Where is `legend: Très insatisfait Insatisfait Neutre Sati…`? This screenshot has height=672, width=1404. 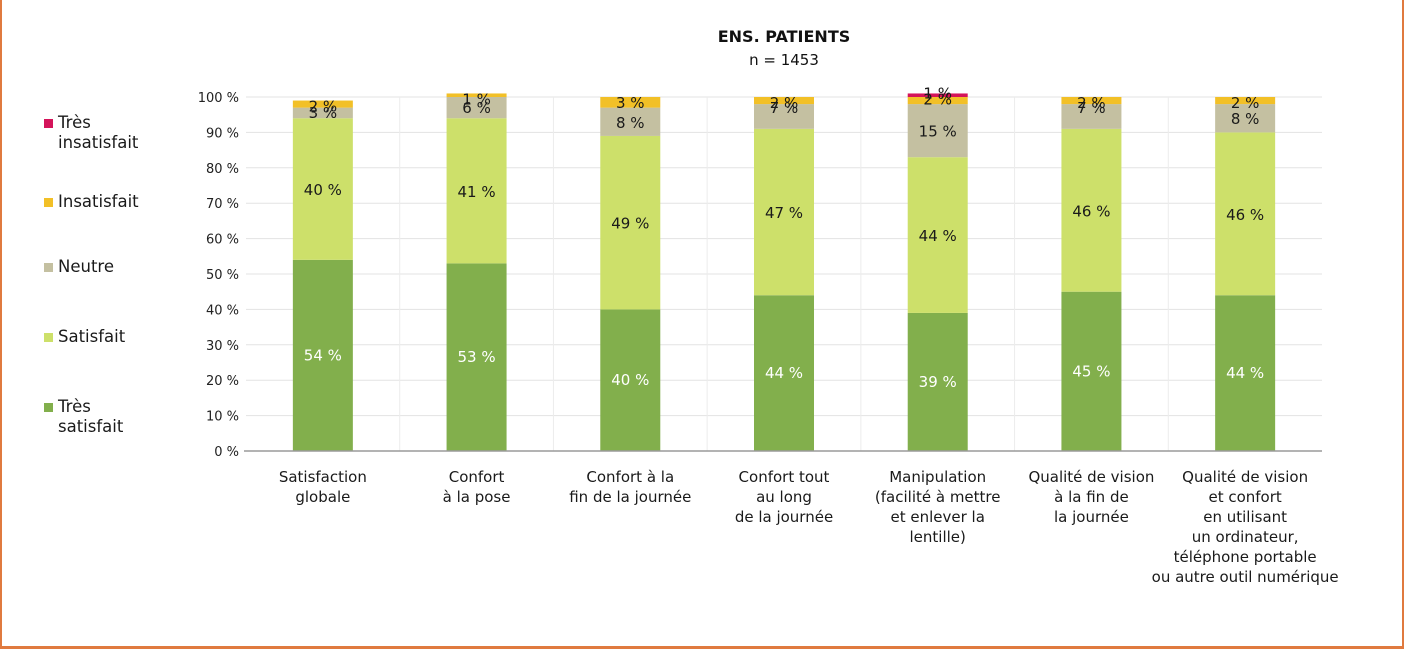 legend: Très insatisfait Insatisfait Neutre Sati… is located at coordinates (122, 230).